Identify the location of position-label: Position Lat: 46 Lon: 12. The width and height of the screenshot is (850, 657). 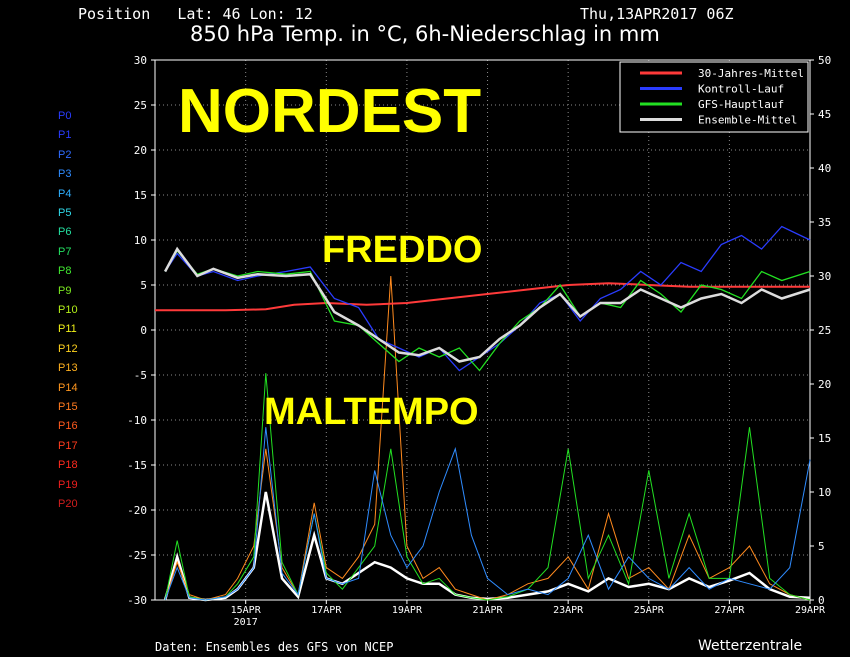
(195, 14).